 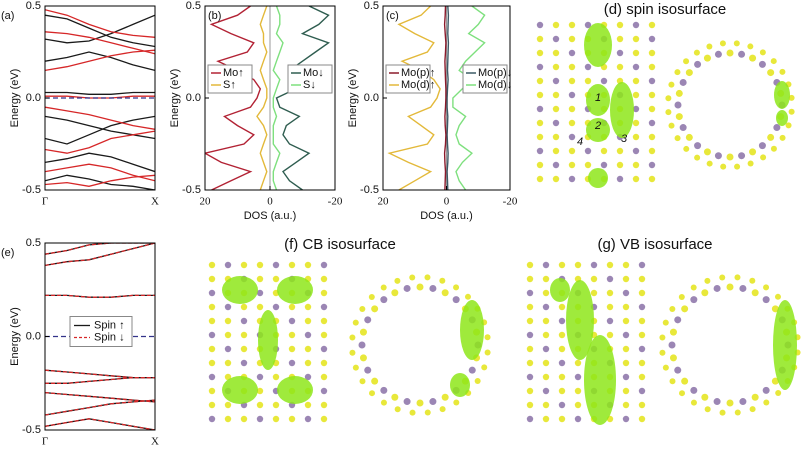 What do you see at coordinates (495, 73) in the screenshot?
I see `legend-label: Mo(p)↓` at bounding box center [495, 73].